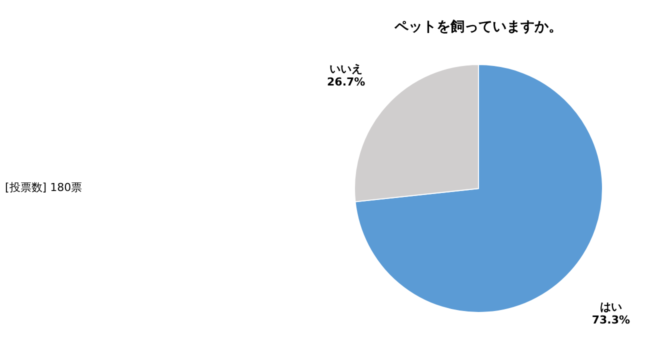 This screenshot has width=647, height=349. Describe the element at coordinates (346, 69) in the screenshot. I see `slice-label: いいえ` at that location.